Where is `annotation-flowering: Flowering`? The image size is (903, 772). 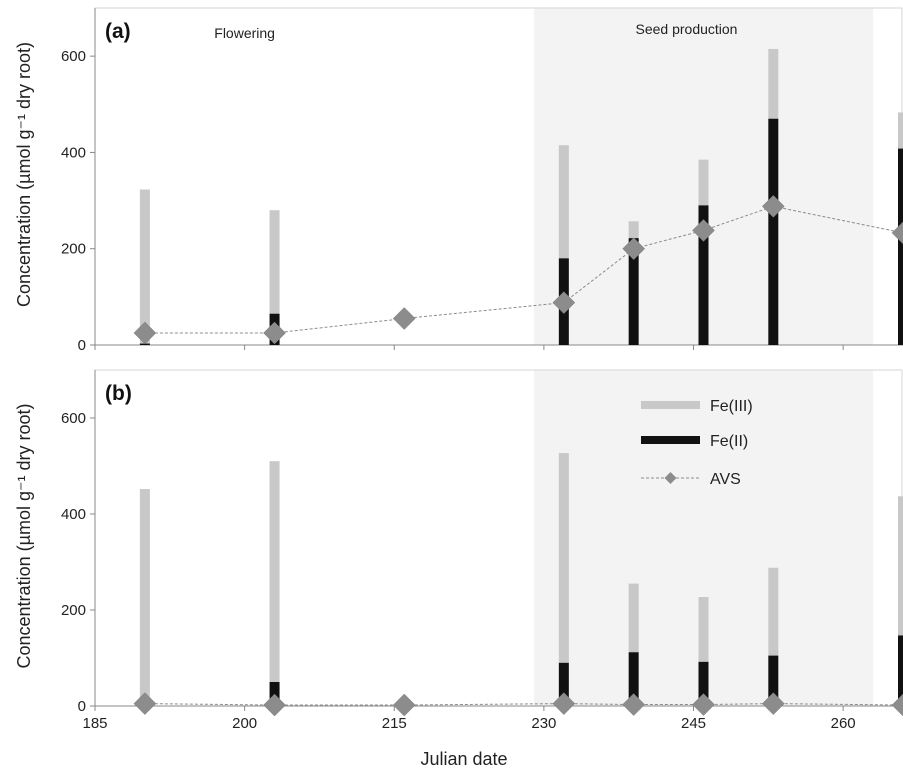 annotation-flowering: Flowering is located at coordinates (244, 33).